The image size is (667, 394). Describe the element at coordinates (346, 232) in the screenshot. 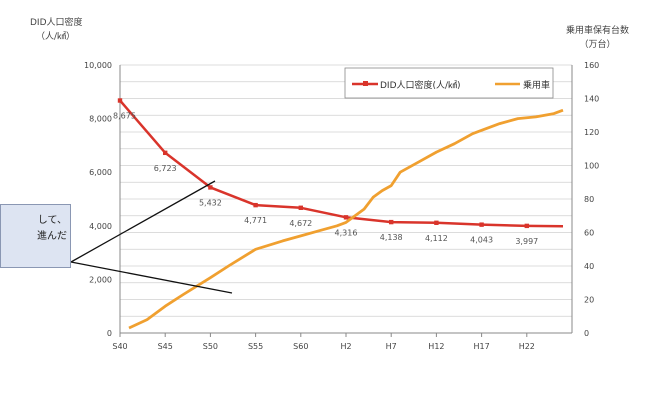

I see `data-label: 4,316` at that location.